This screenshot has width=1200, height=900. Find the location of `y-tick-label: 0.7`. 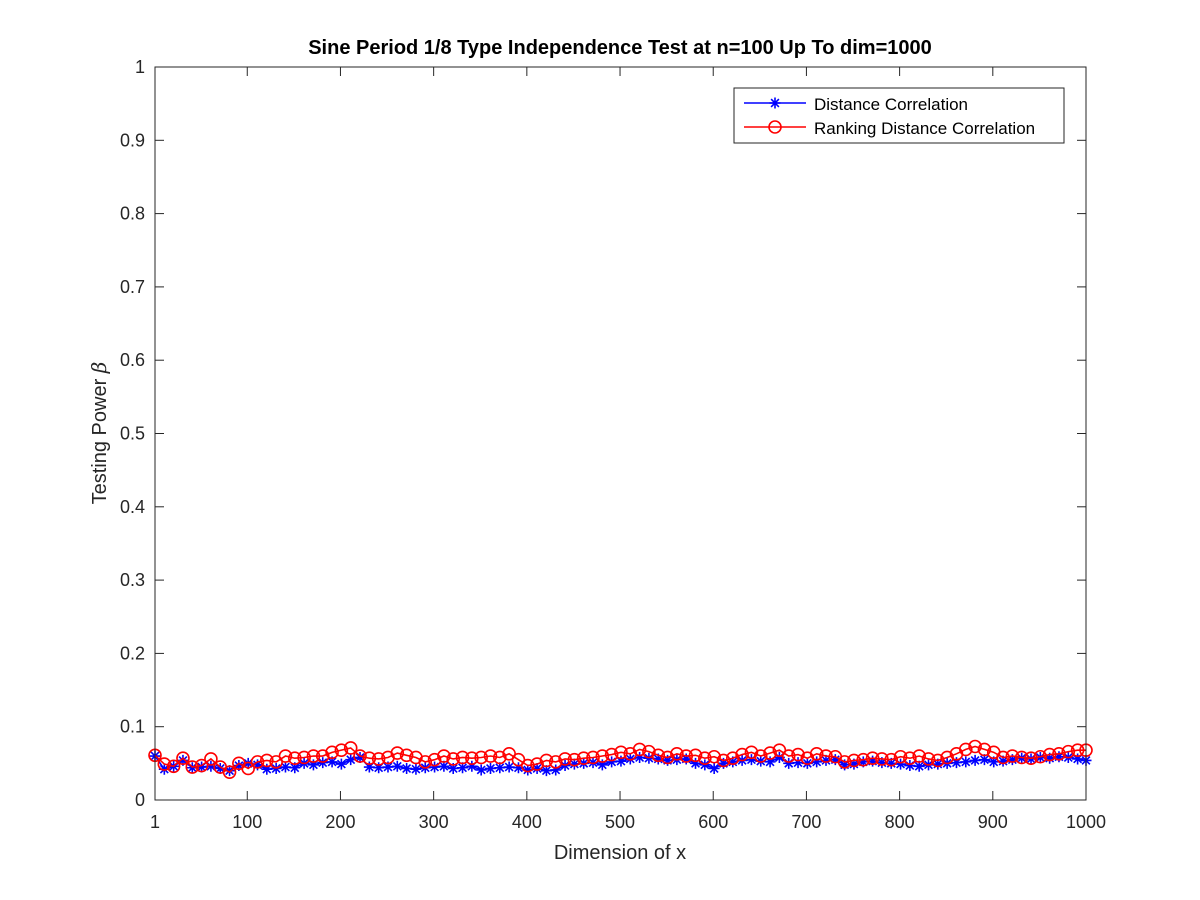

y-tick-label: 0.7 is located at coordinates (132, 287).